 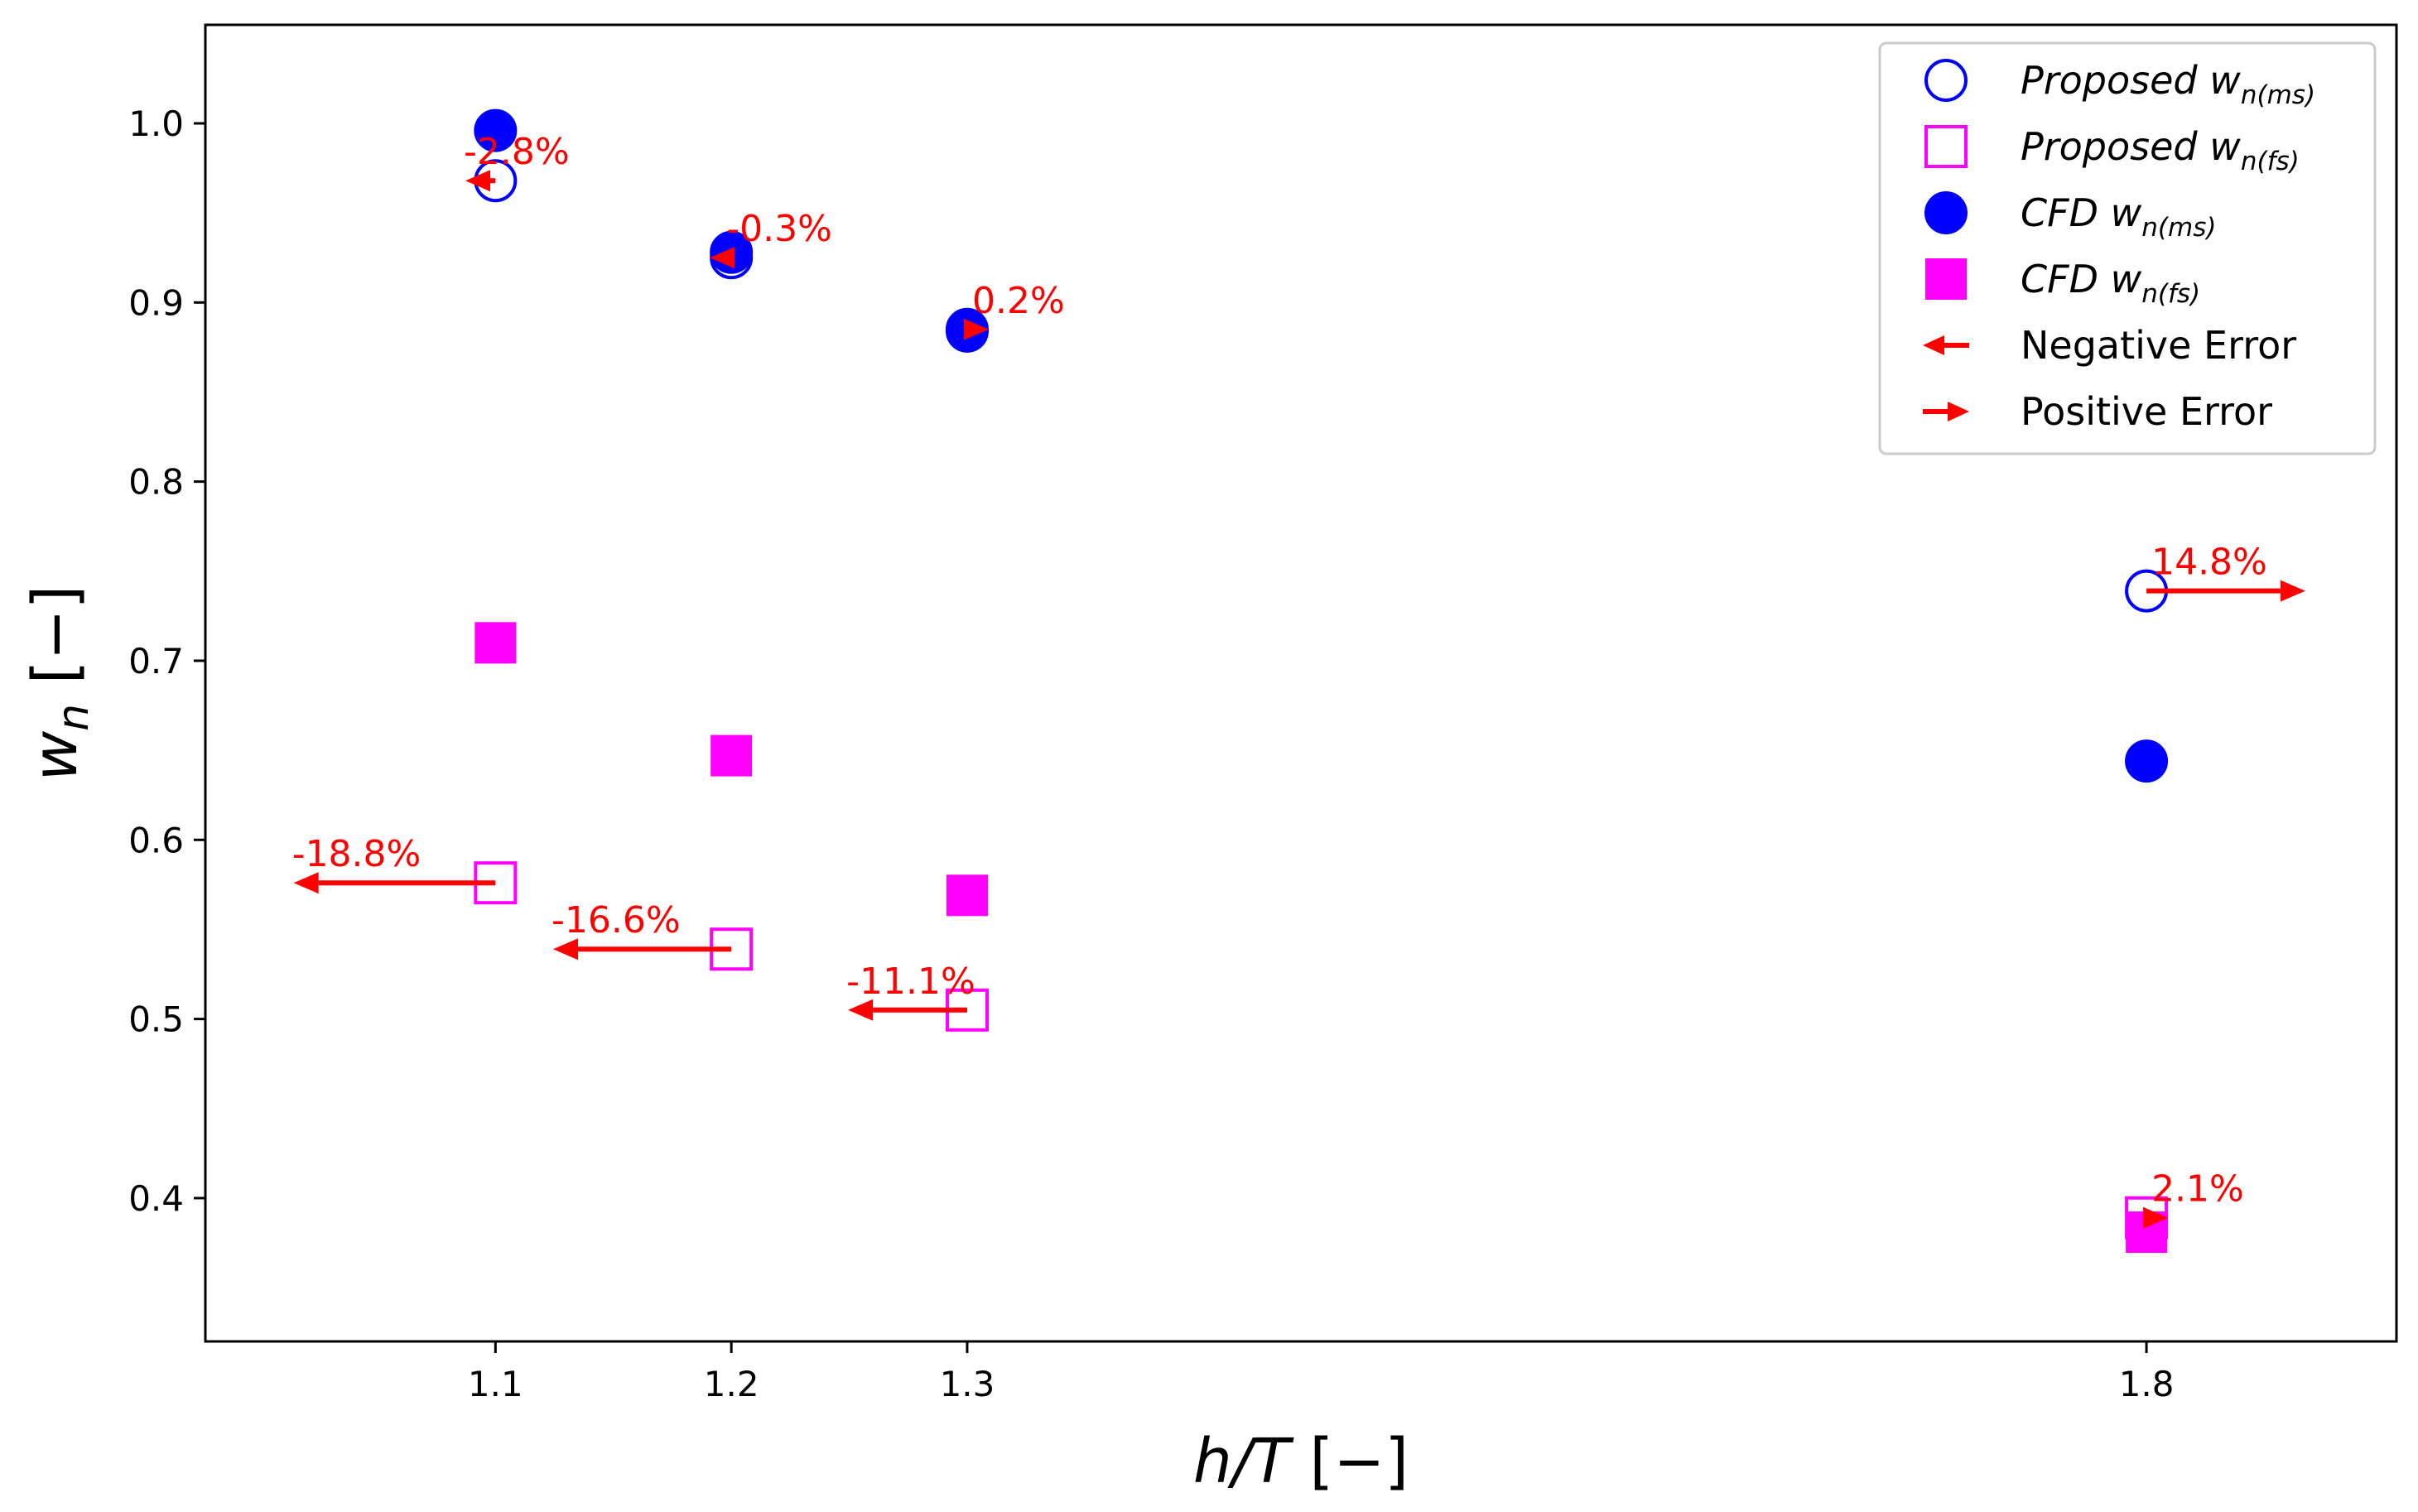 I want to click on legend-label-pos-error: Positive Error, so click(x=2146, y=411).